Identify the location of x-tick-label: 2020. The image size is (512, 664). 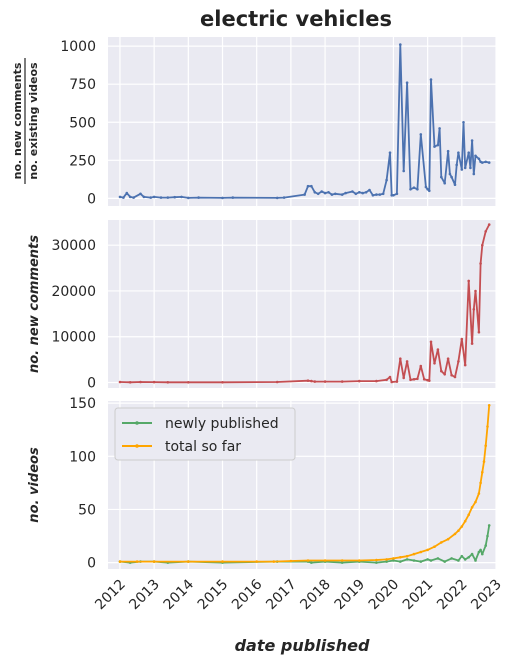
(384, 595).